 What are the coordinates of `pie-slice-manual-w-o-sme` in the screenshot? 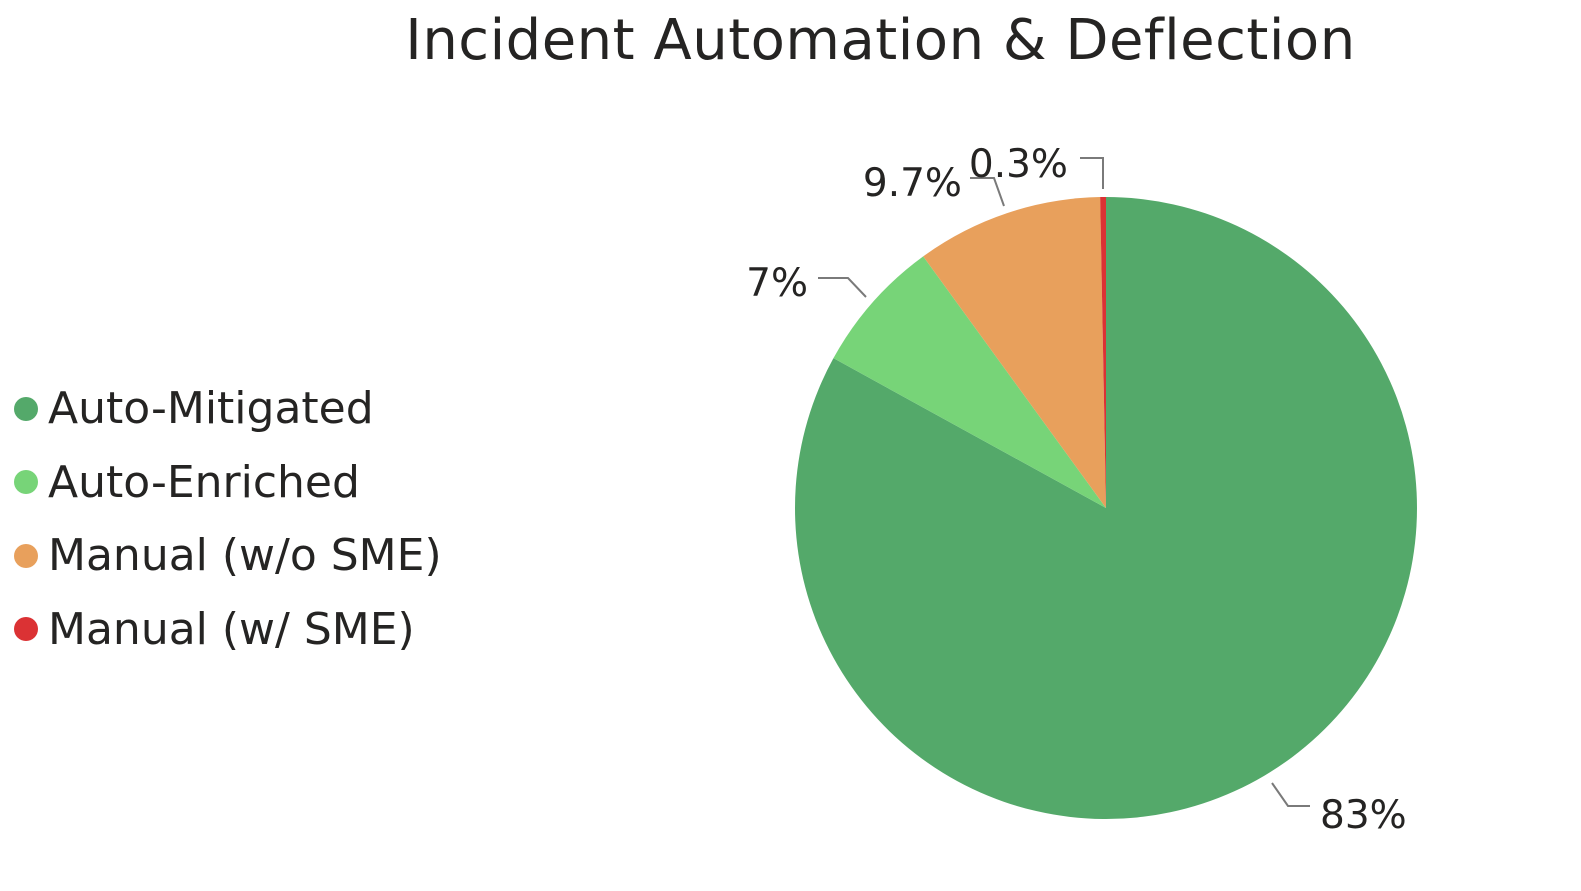 It's located at (1014, 352).